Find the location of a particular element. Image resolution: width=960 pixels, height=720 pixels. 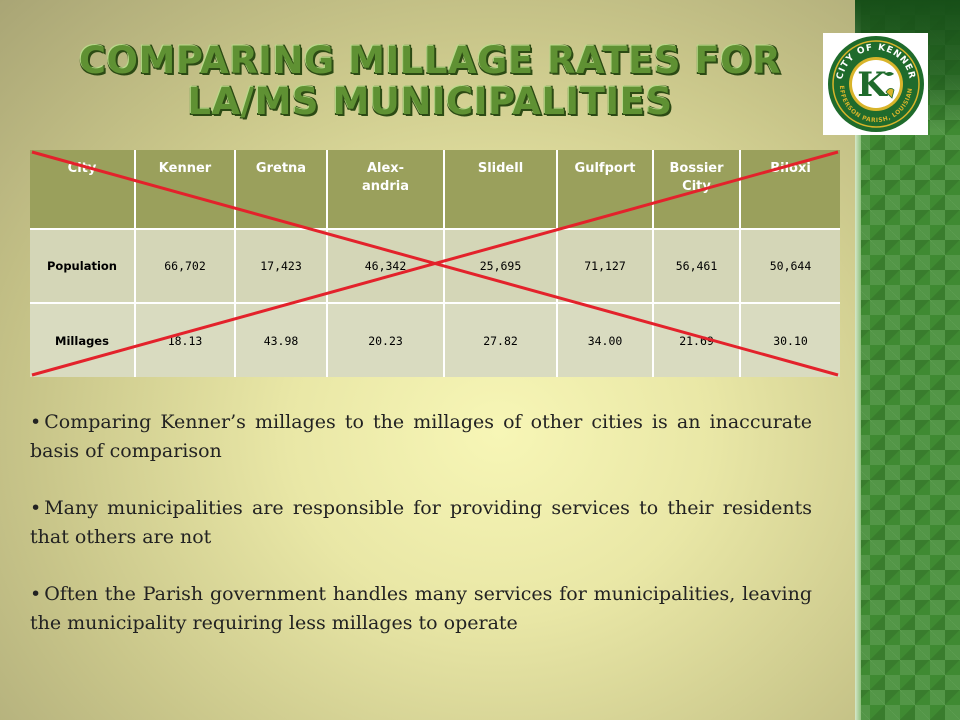

table-cell: 66,702 is located at coordinates (185, 265).